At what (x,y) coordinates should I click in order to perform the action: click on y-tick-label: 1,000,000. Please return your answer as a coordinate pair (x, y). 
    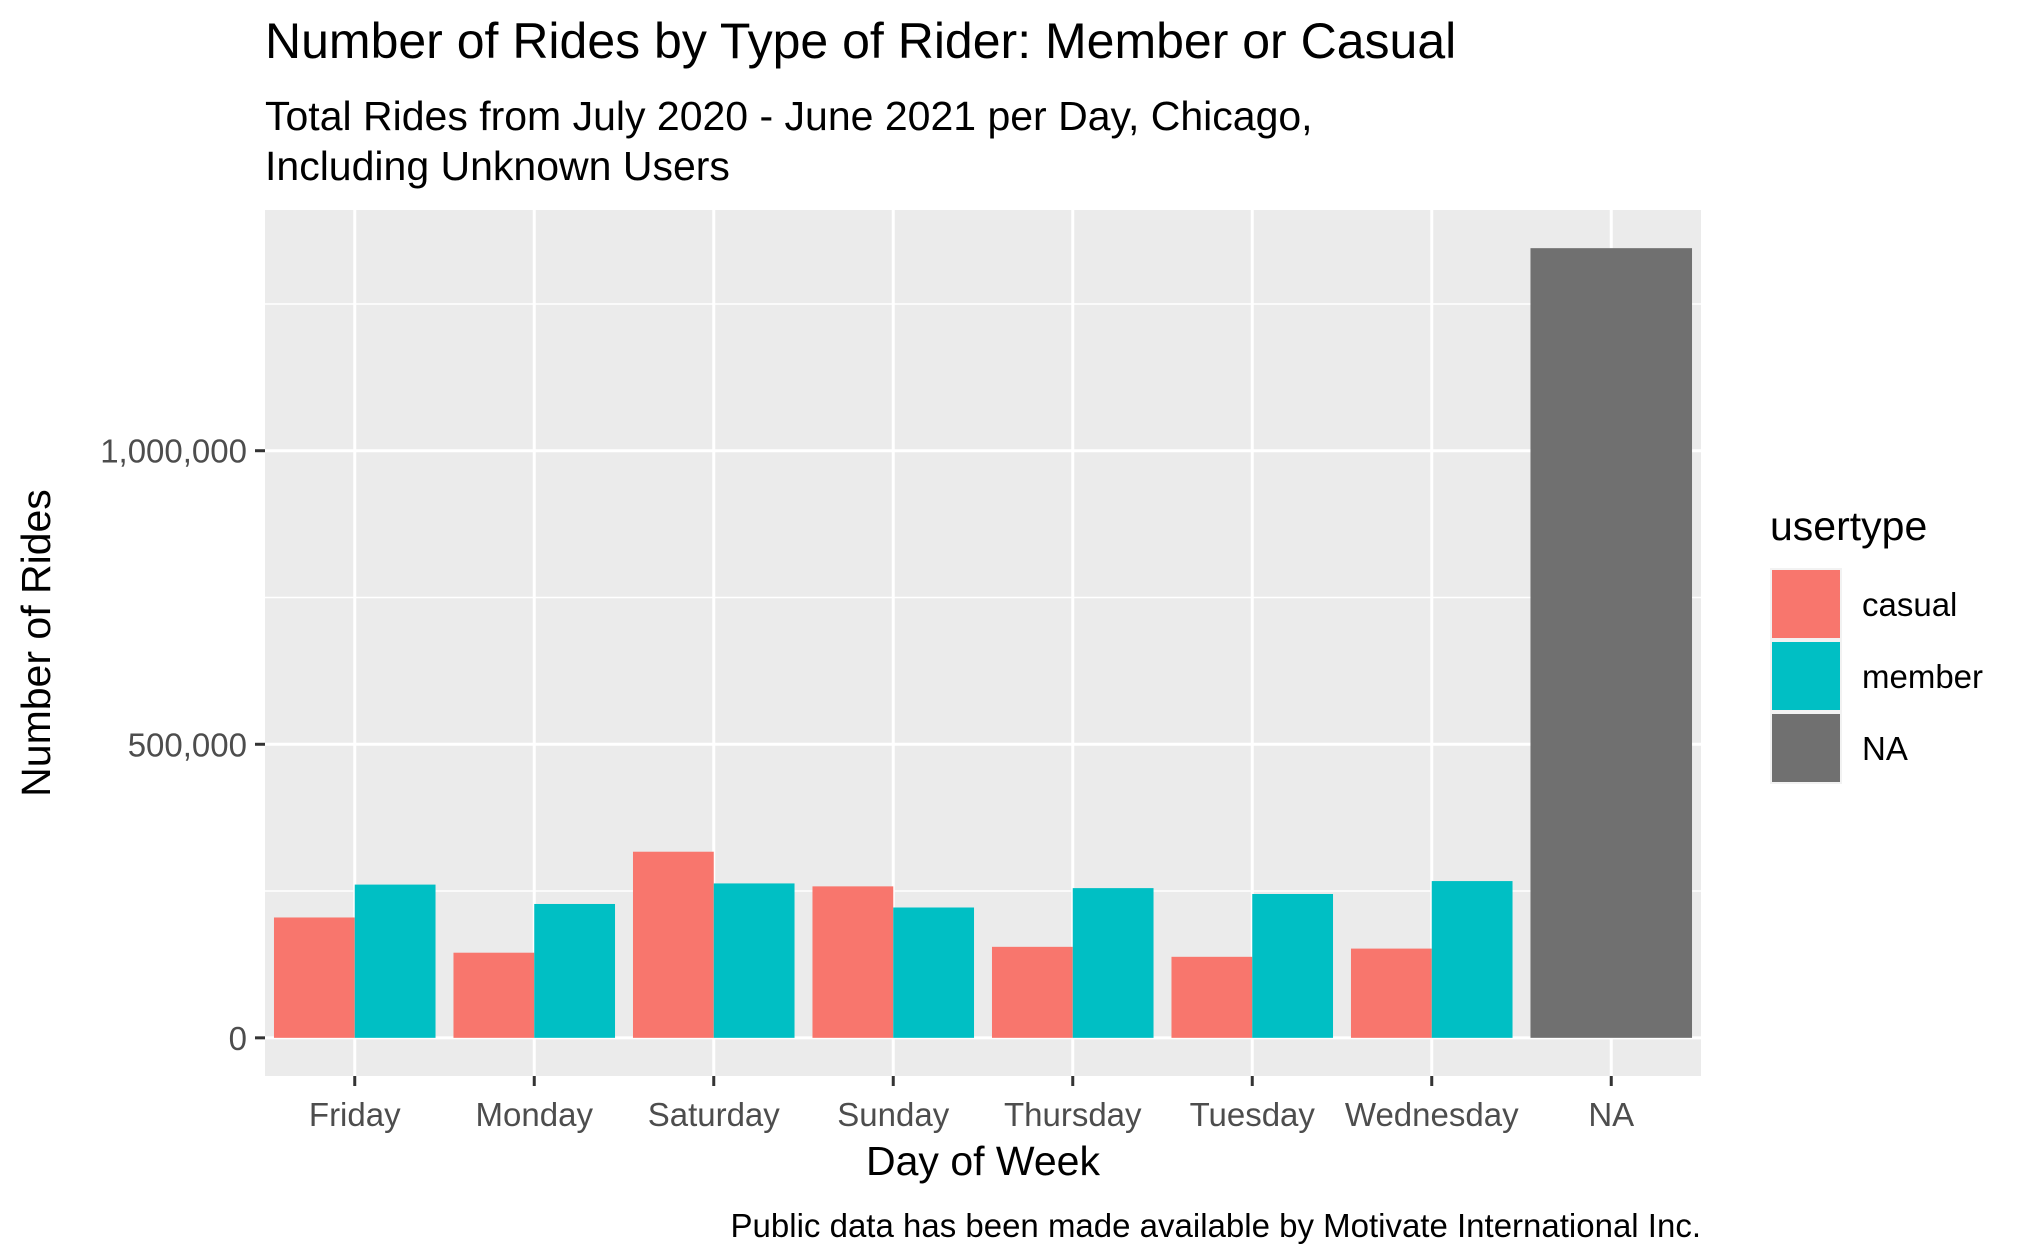
    Looking at the image, I should click on (173, 451).